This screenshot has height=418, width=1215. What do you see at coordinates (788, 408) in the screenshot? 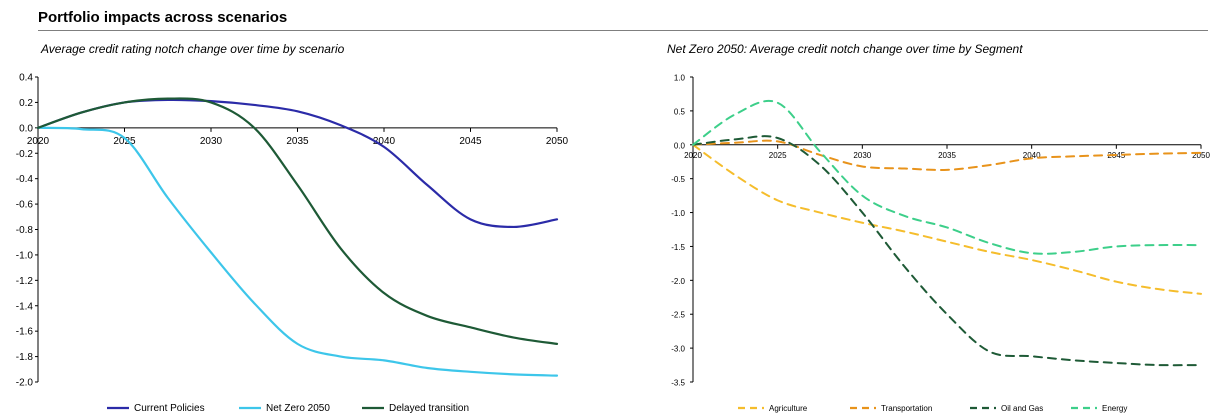
I see `legend-label: Agriculture` at bounding box center [788, 408].